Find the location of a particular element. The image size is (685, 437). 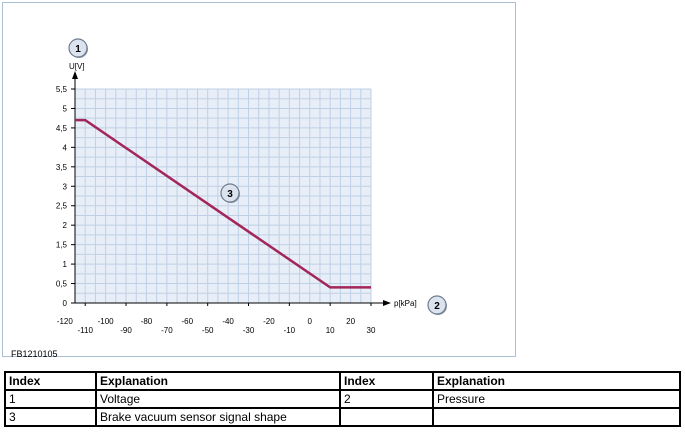

x-tick-label: 10 is located at coordinates (330, 330).